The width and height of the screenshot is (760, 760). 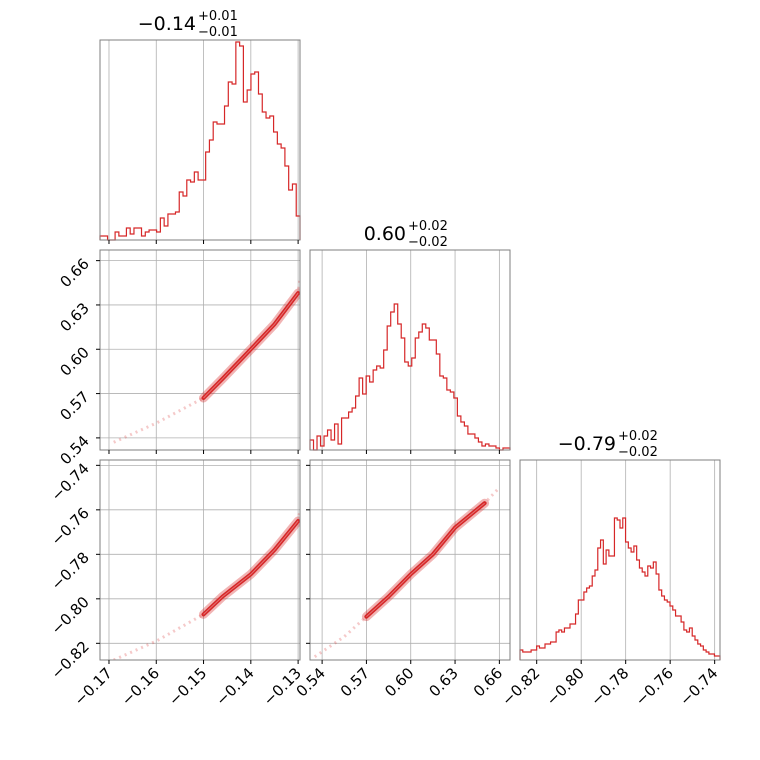 I want to click on x-tick-label: −0.74, so click(x=698, y=686).